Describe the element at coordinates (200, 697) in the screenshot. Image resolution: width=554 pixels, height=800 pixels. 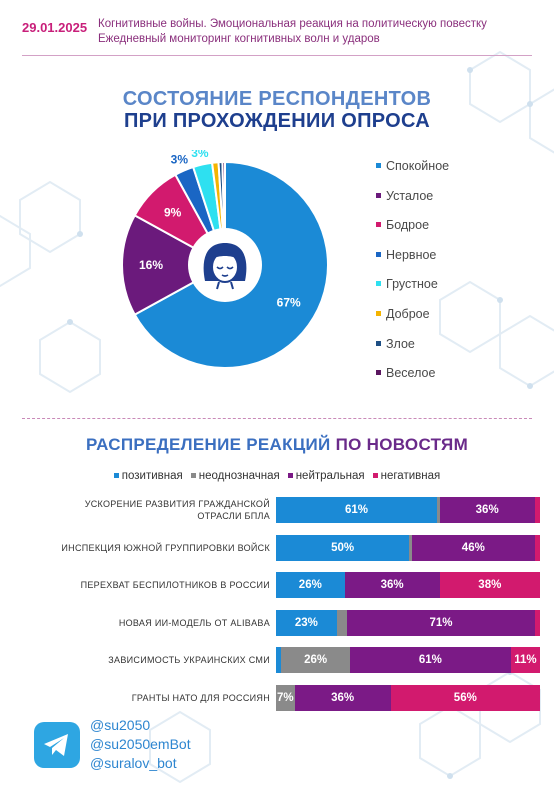
I see `bar-row-label-line: ГРАНТЫ НАТО ДЛЯ РОССИЯН` at that location.